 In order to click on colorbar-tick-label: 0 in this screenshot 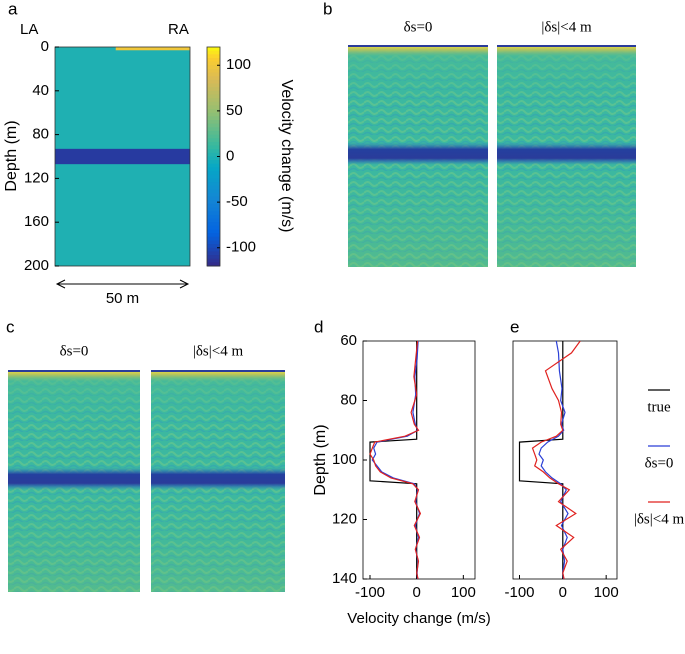, I will do `click(230, 155)`.